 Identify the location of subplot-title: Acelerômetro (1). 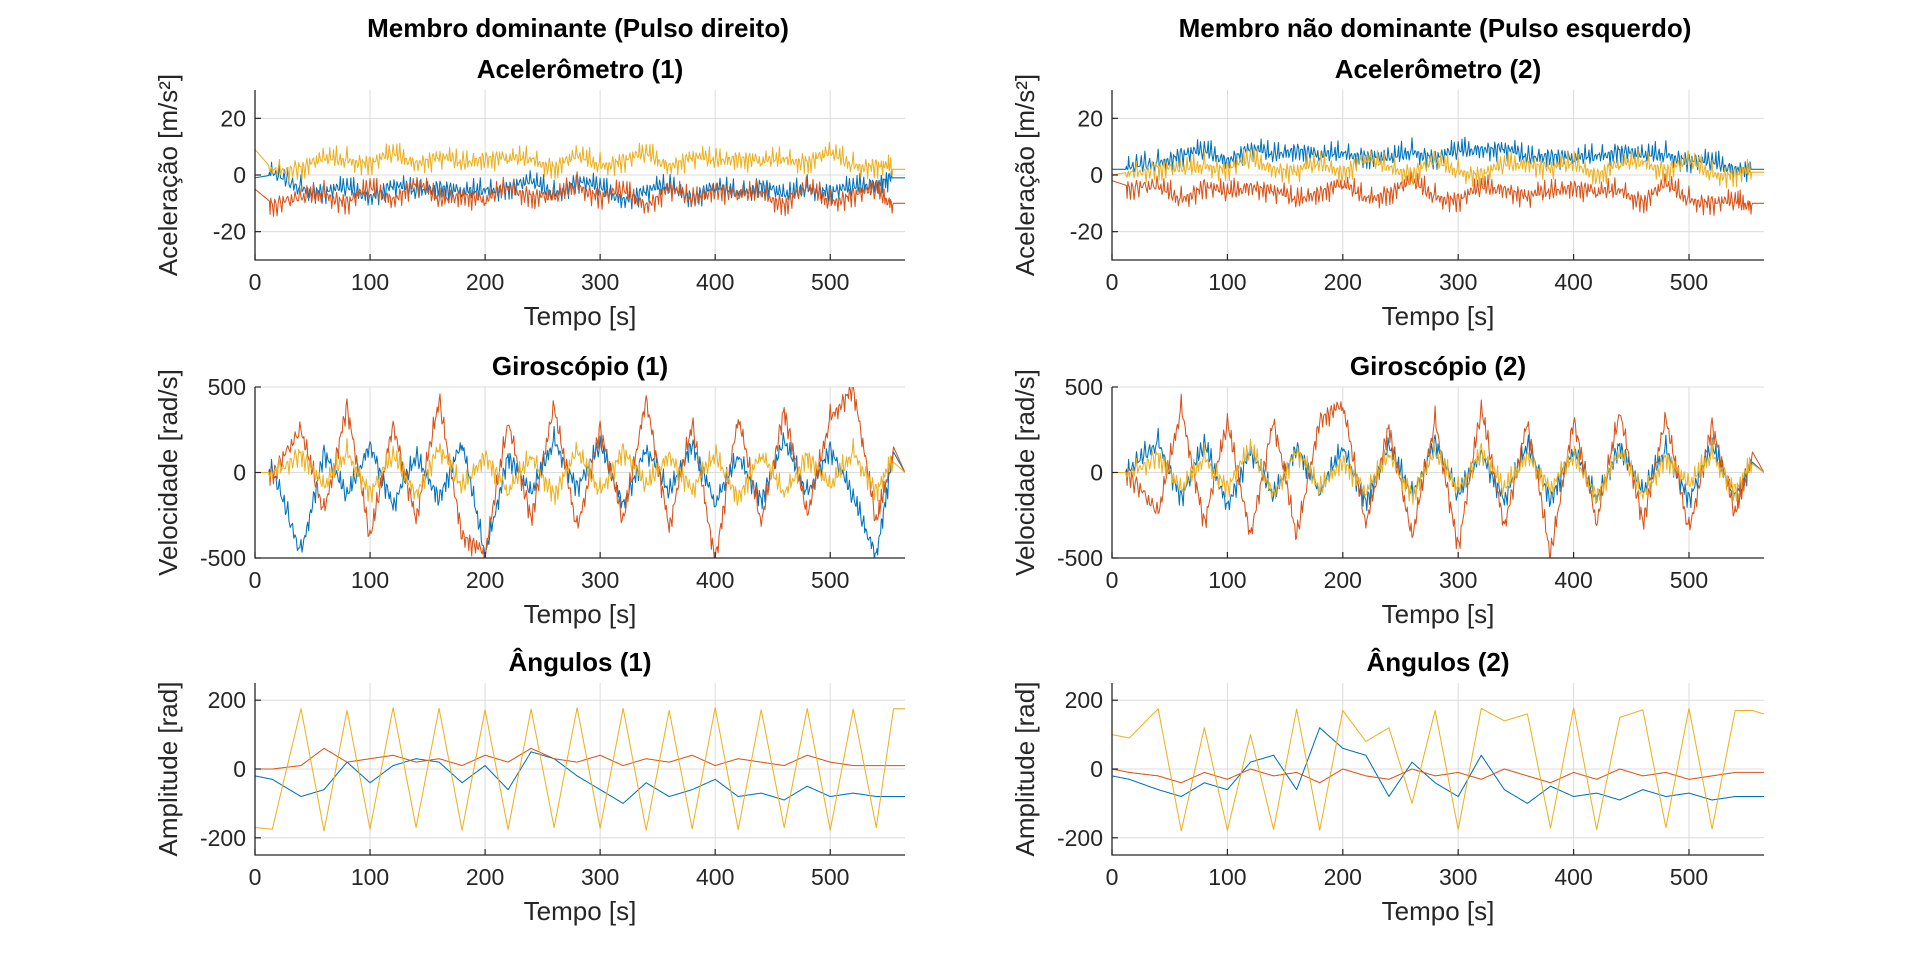
(580, 69).